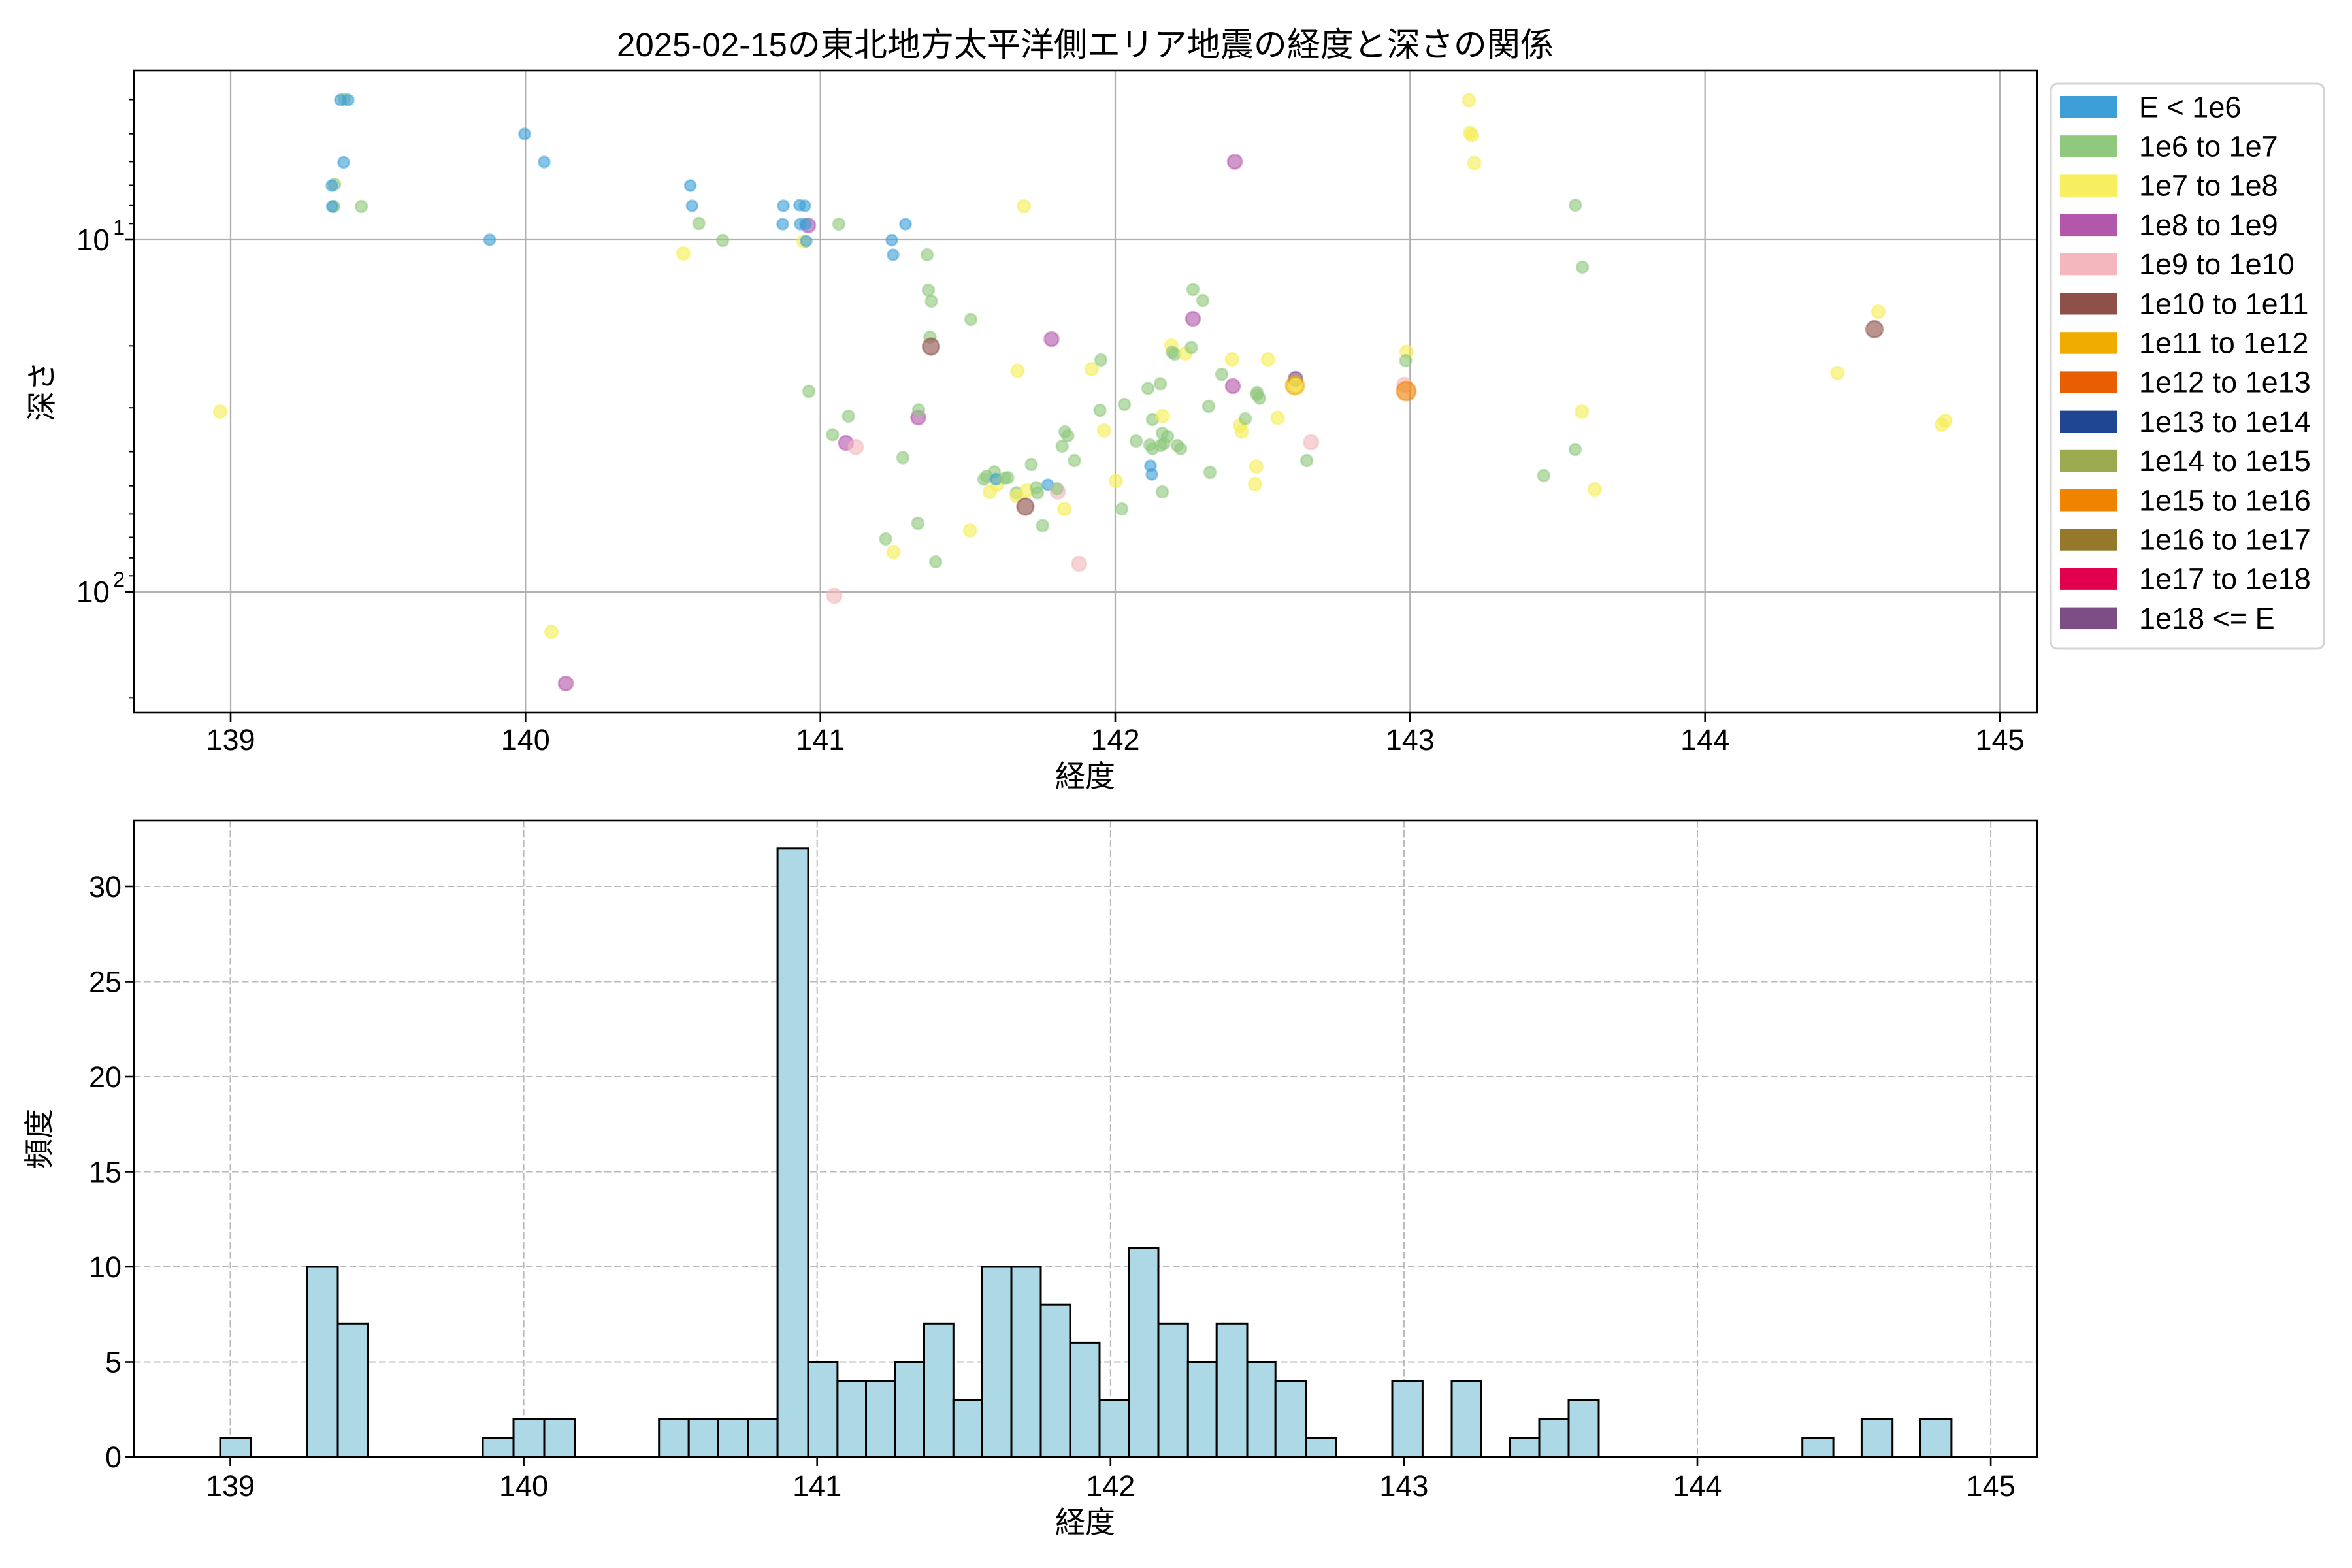 The height and width of the screenshot is (1568, 2352). Describe the element at coordinates (105, 1172) in the screenshot. I see `svg-text: 15` at that location.